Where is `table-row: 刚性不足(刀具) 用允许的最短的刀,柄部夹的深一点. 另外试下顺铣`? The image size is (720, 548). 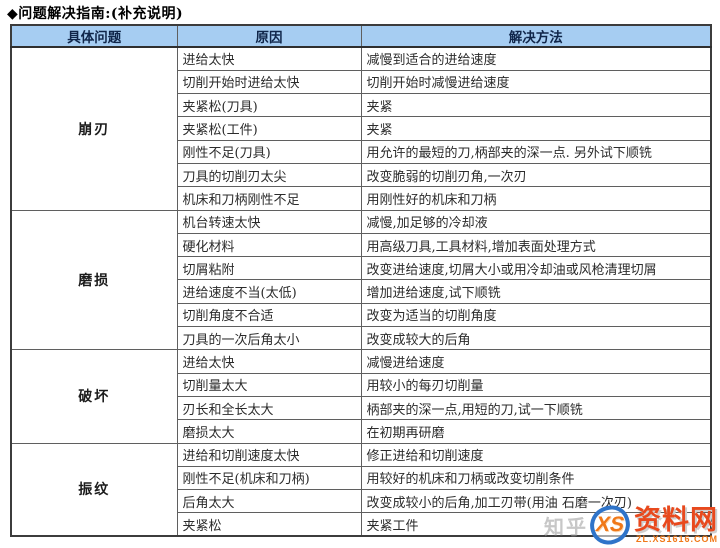 table-row: 刚性不足(刀具) 用允许的最短的刀,柄部夹的深一点. 另外试下顺铣 is located at coordinates (361, 151).